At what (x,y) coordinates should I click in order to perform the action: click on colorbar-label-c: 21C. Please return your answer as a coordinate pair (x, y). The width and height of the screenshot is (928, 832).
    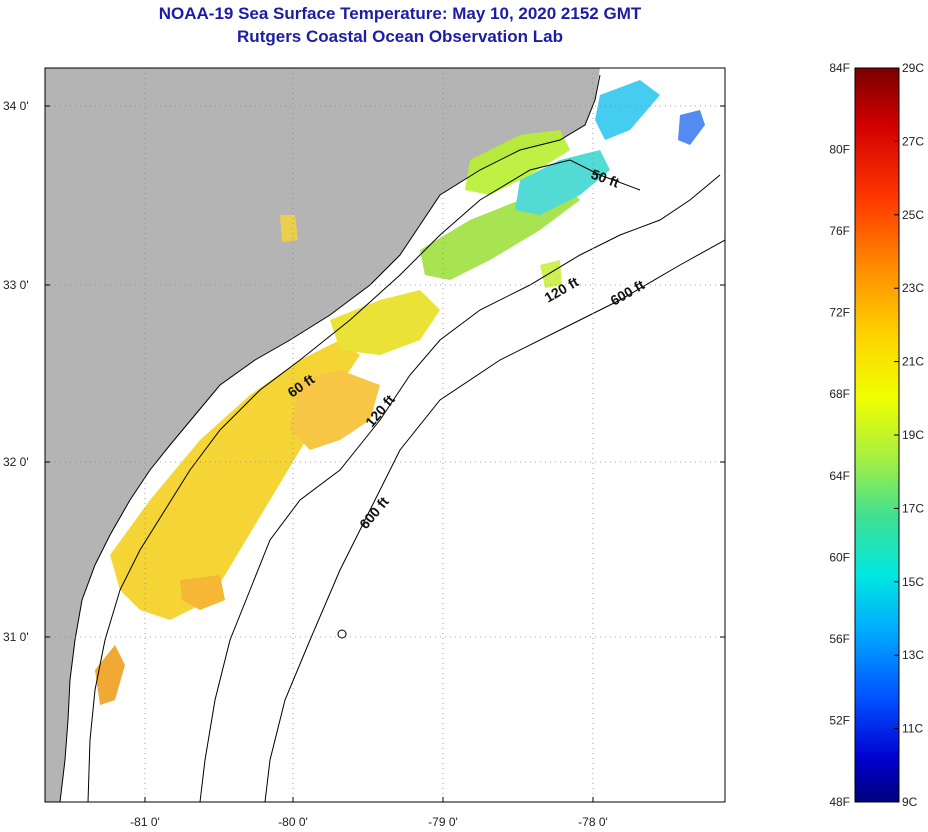
    Looking at the image, I should click on (913, 362).